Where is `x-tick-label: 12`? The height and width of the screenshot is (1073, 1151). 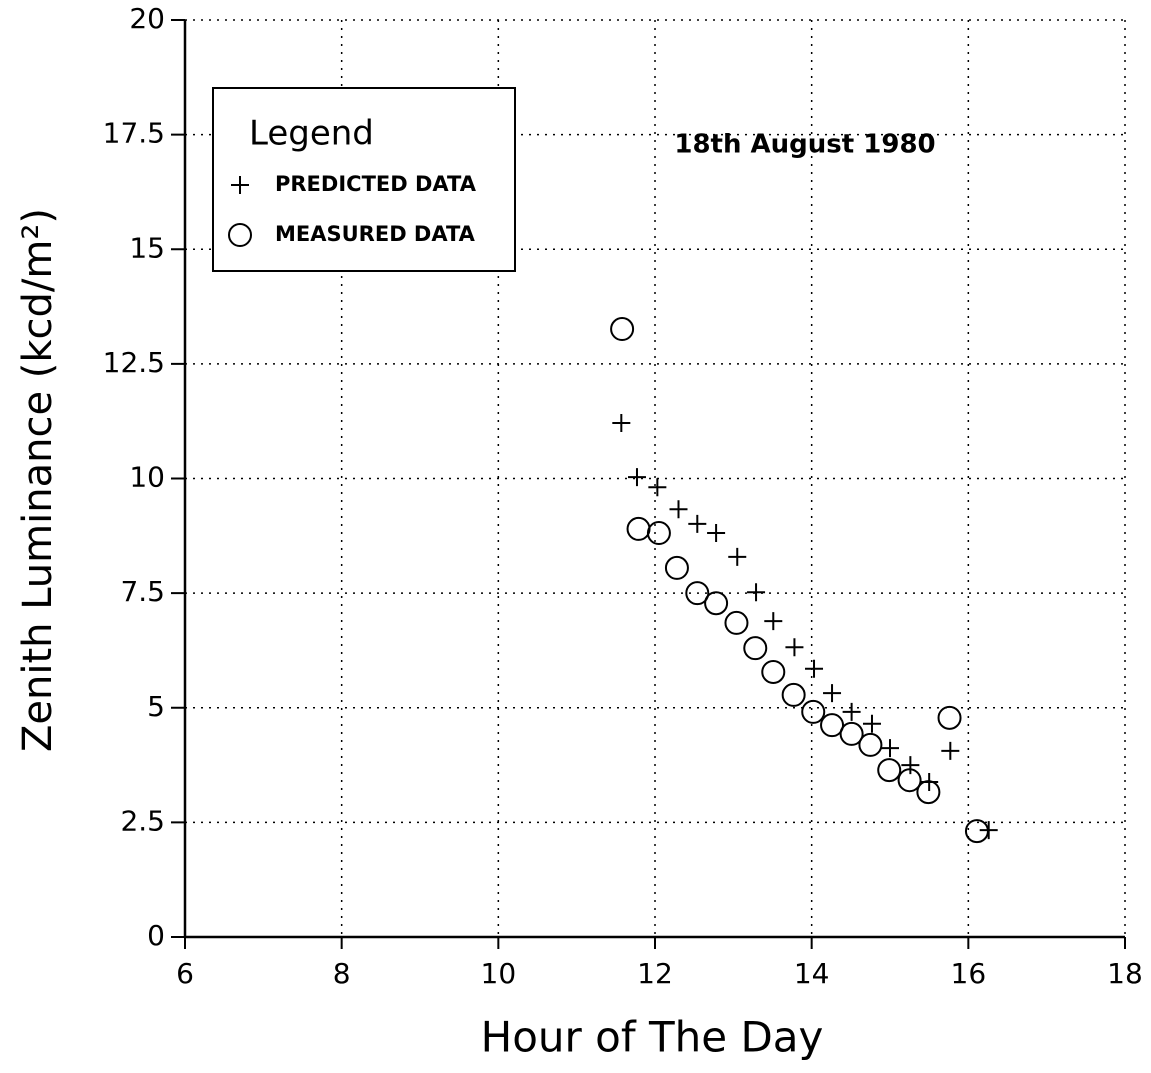
x-tick-label: 12 is located at coordinates (655, 973).